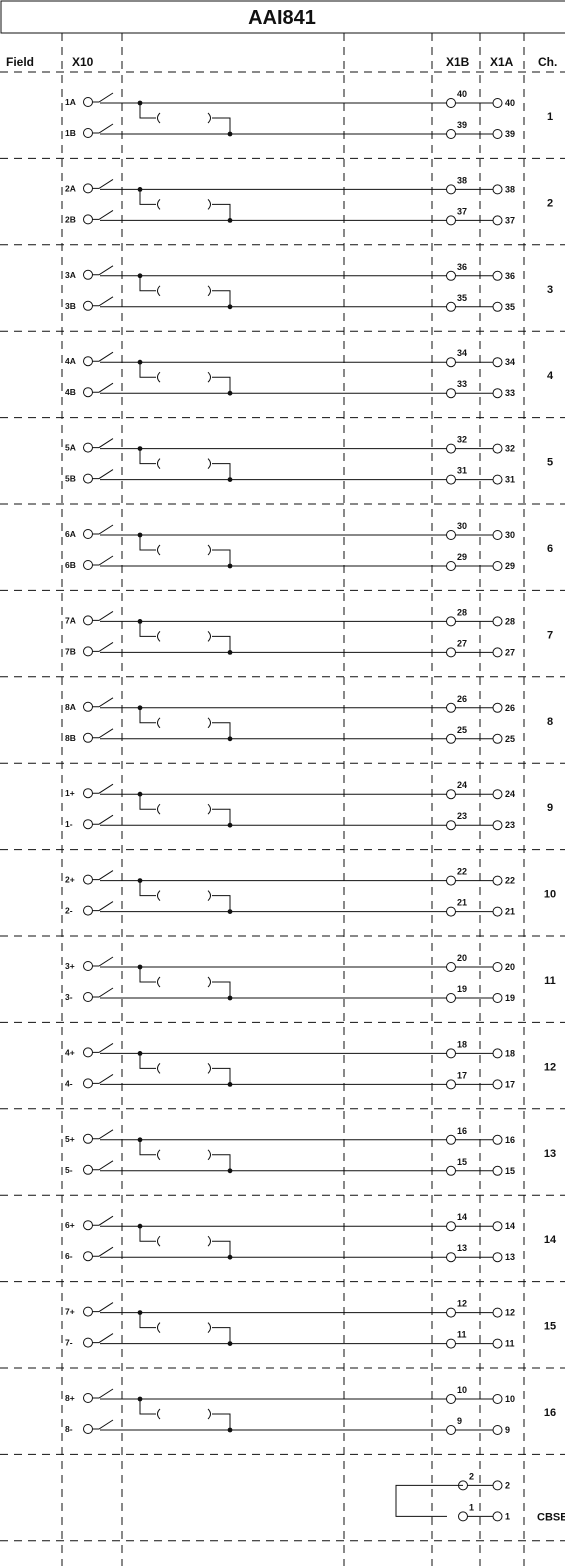 The height and width of the screenshot is (1566, 565). I want to click on x1b-terminal-number: 37, so click(462, 211).